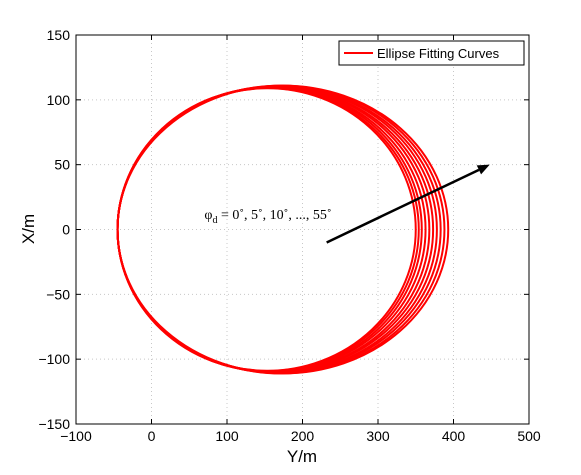 This screenshot has width=581, height=475. What do you see at coordinates (54, 424) in the screenshot?
I see `y-tick-label: −150` at bounding box center [54, 424].